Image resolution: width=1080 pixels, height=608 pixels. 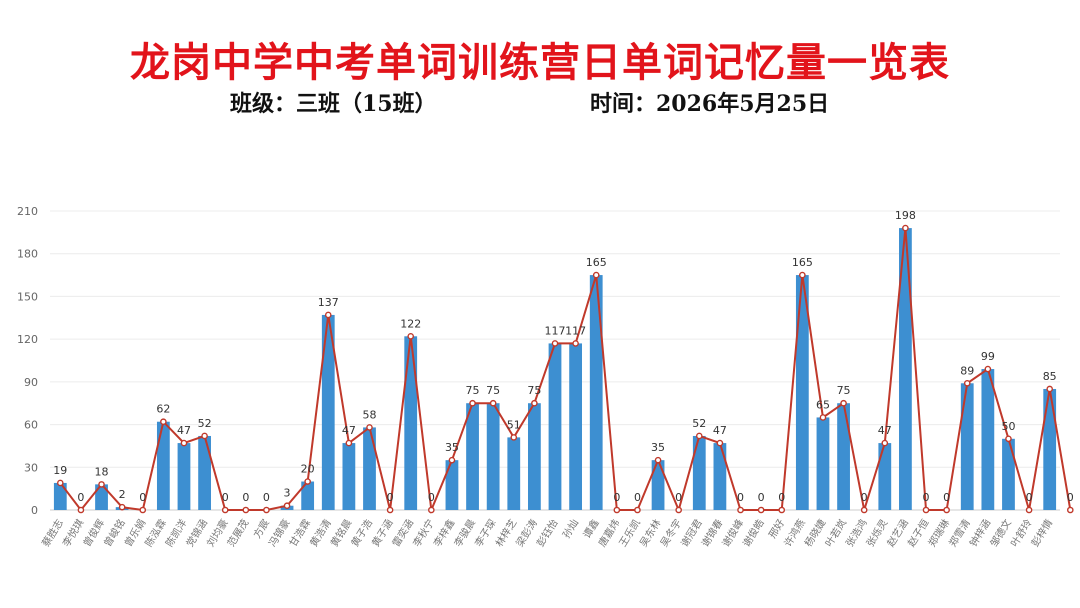 I want to click on data-label: 65, so click(x=823, y=404).